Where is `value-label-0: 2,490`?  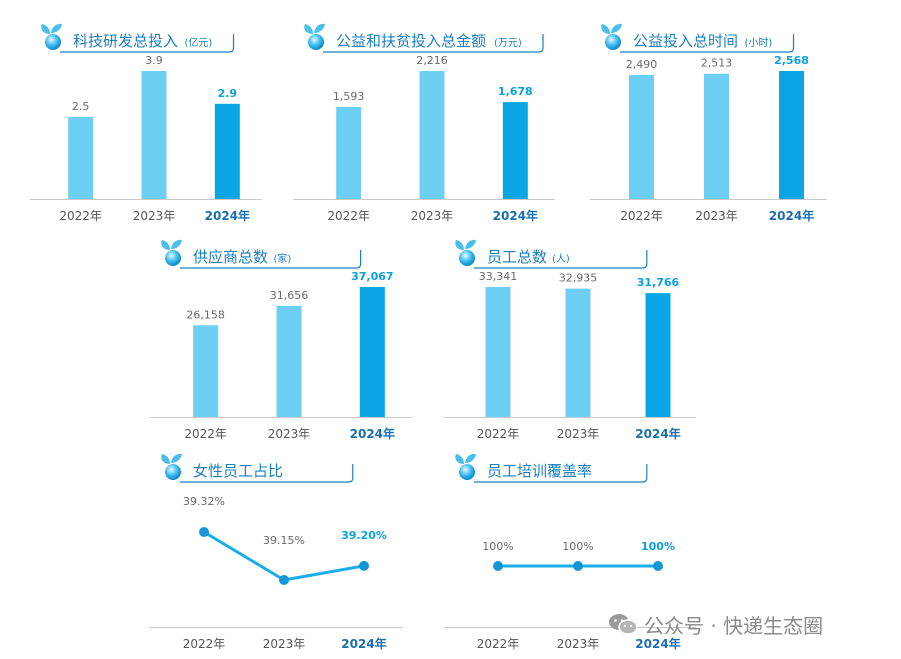 value-label-0: 2,490 is located at coordinates (642, 64).